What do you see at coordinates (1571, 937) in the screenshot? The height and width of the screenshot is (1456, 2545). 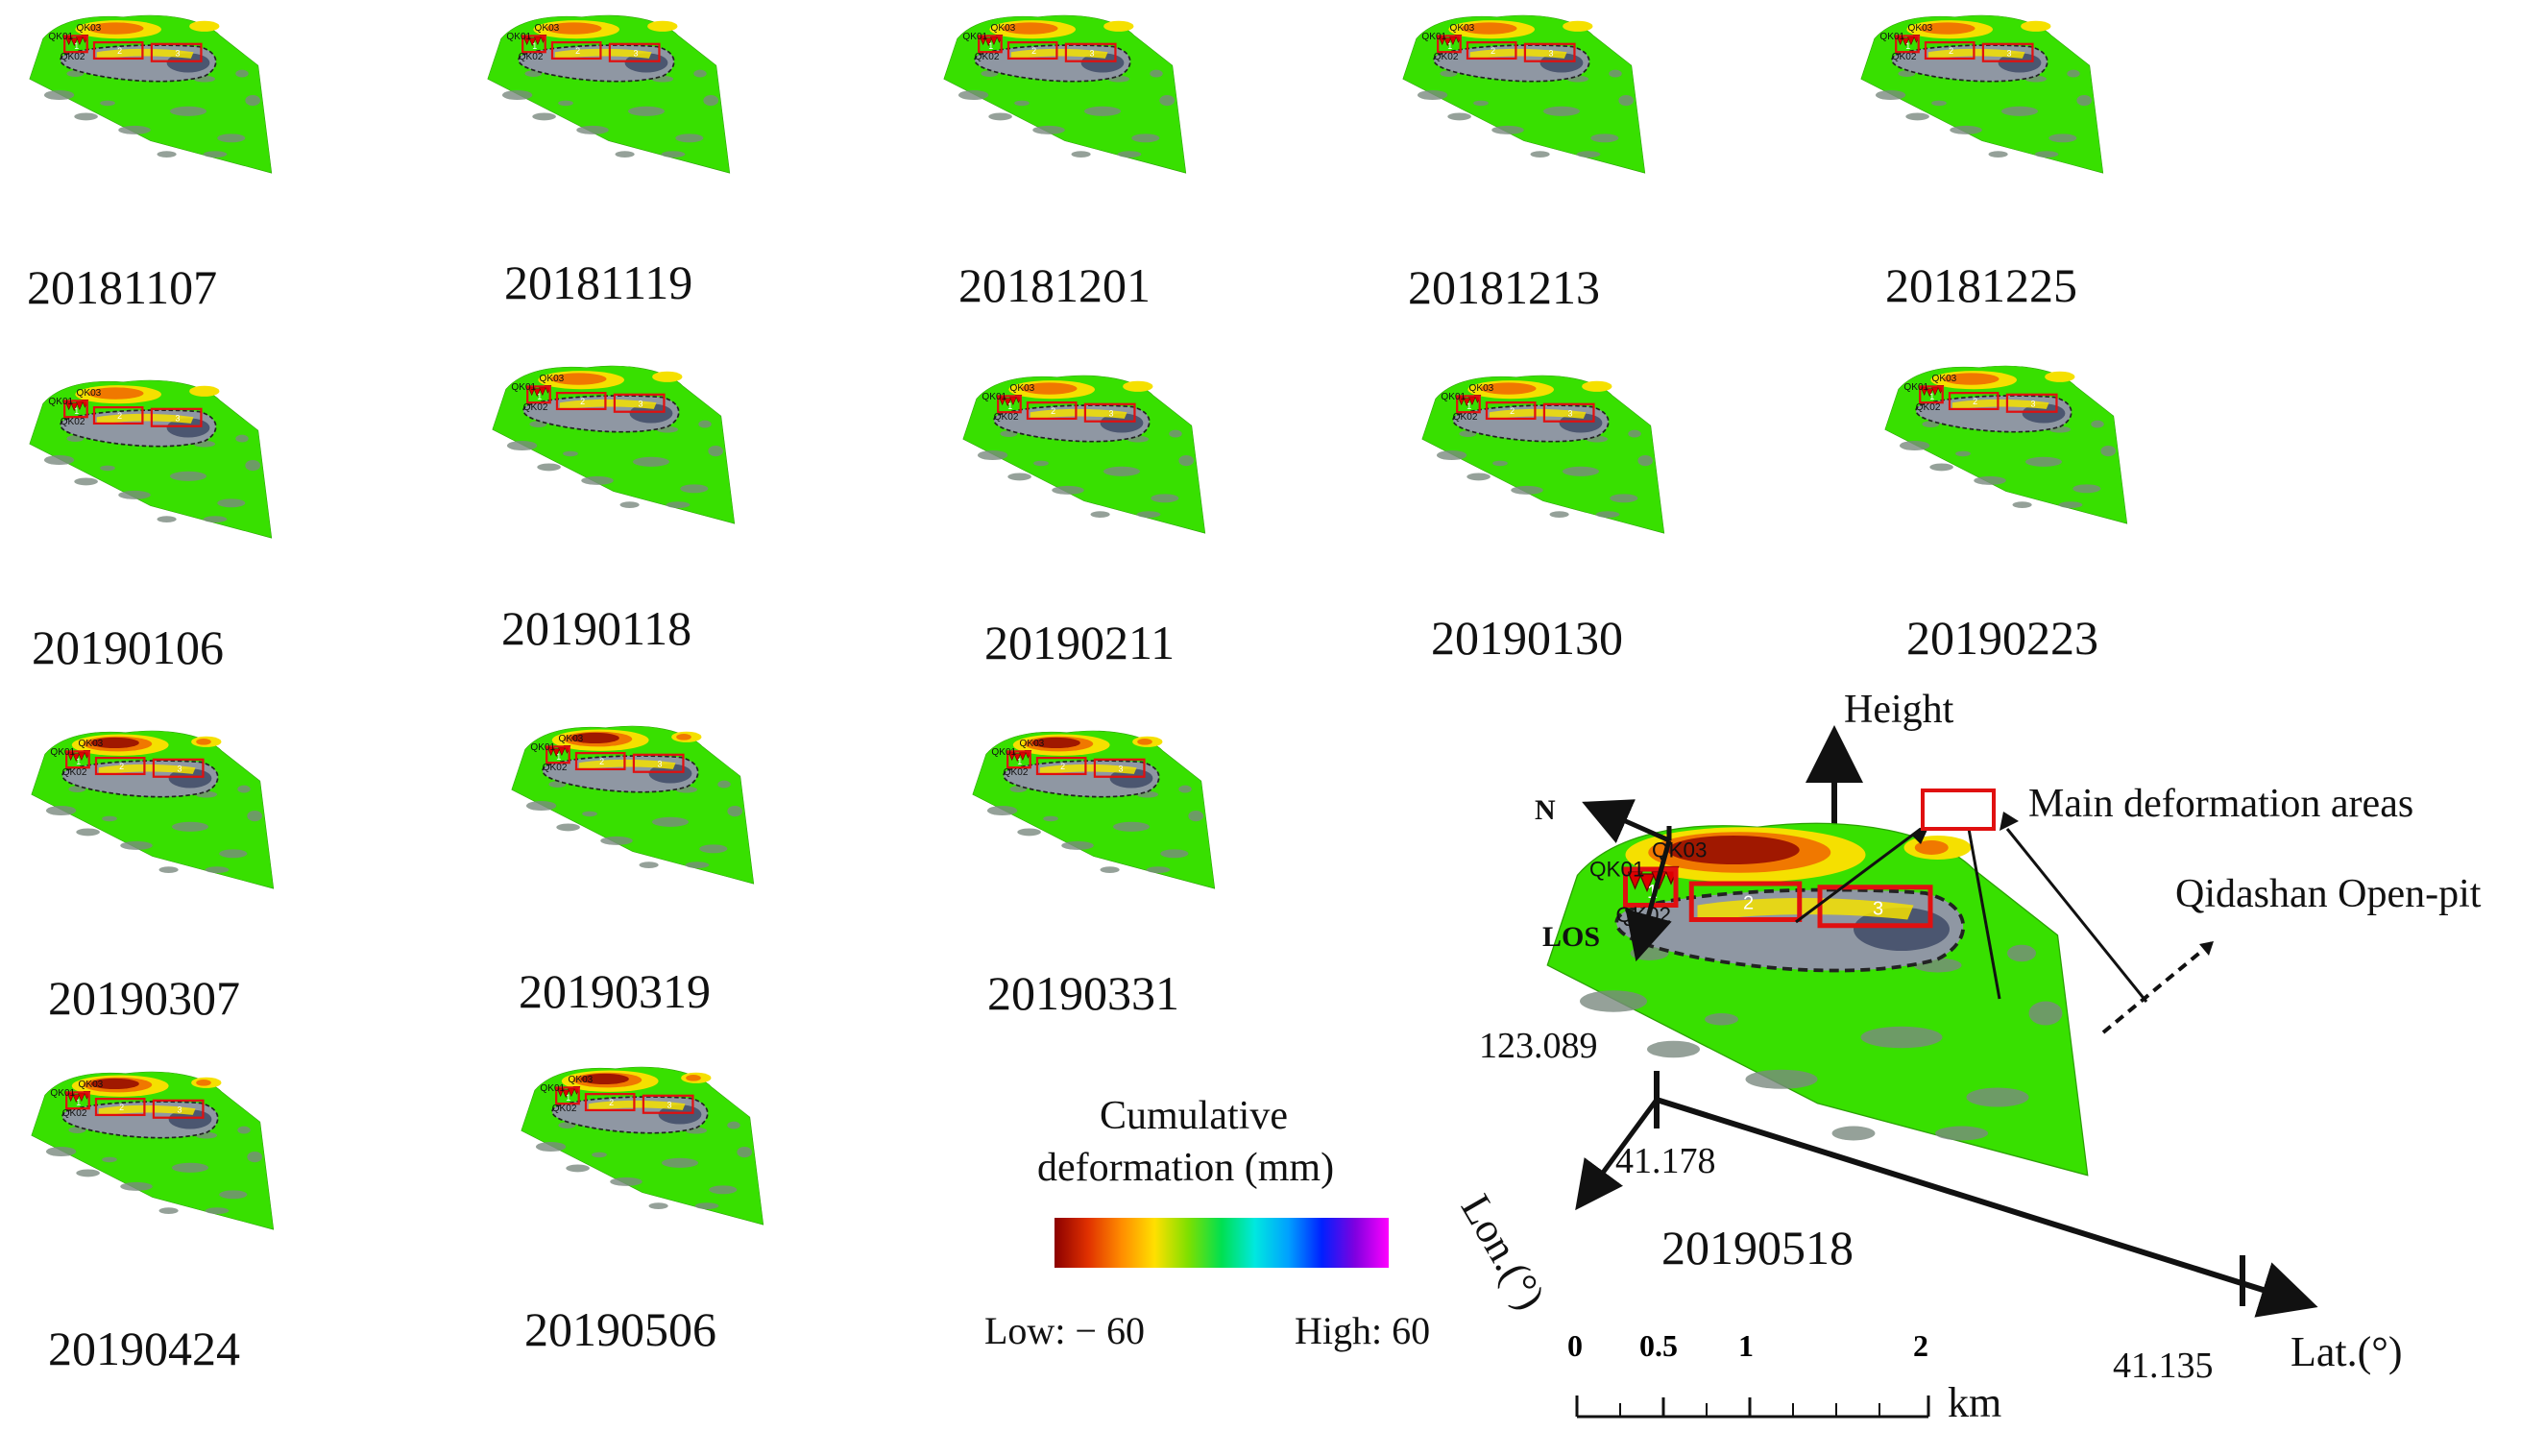 I see `los-label: LOS` at bounding box center [1571, 937].